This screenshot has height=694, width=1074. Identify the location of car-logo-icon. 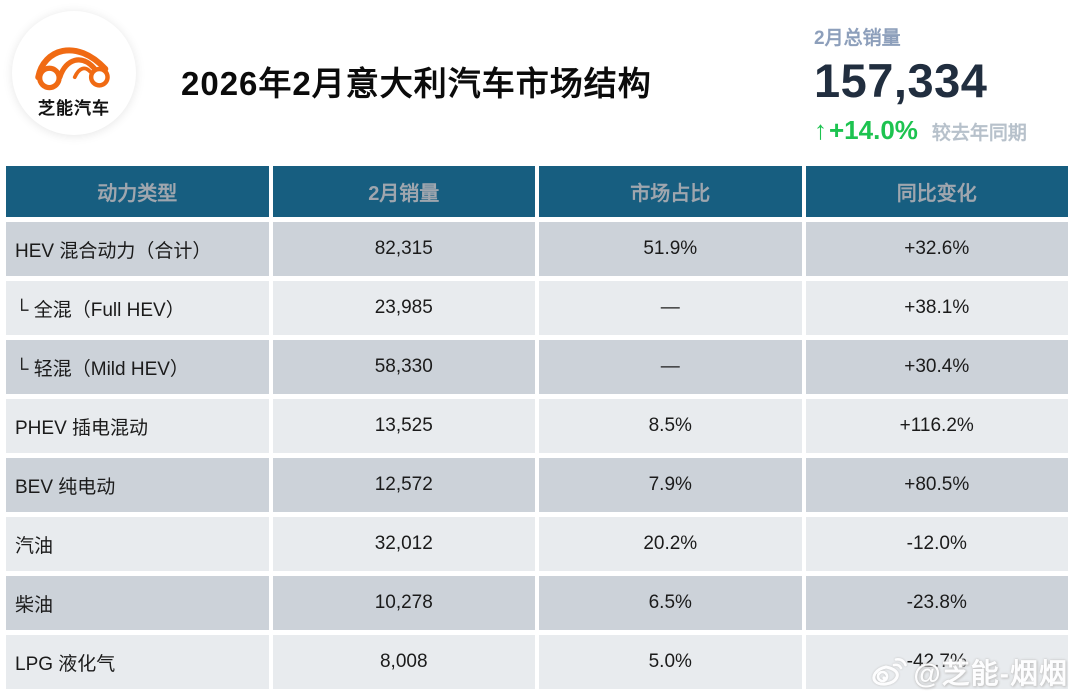
(72, 68).